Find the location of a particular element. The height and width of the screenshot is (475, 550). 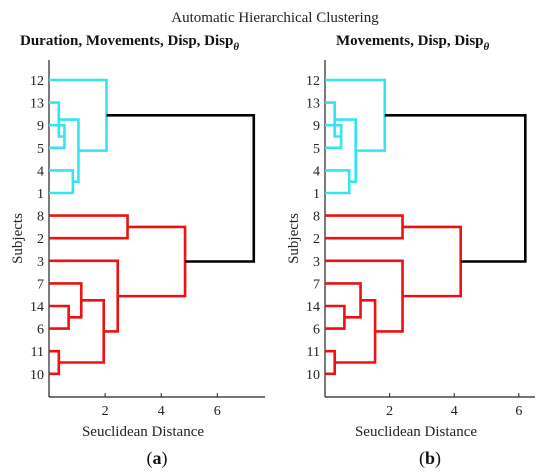

figure-suptitle: Automatic Hierarchical Clustering is located at coordinates (275, 18).